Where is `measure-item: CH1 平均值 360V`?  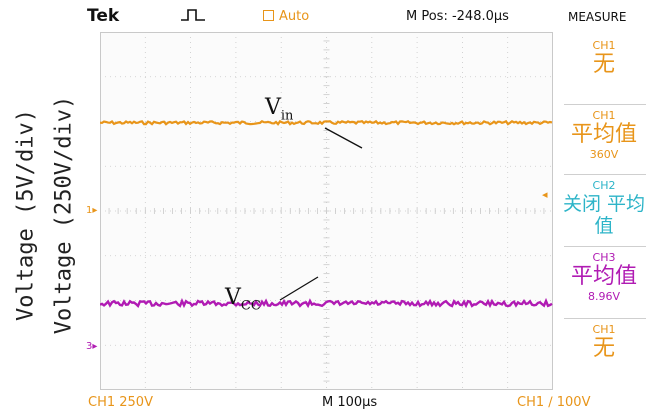
measure-item: CH1 平均值 360V is located at coordinates (604, 135).